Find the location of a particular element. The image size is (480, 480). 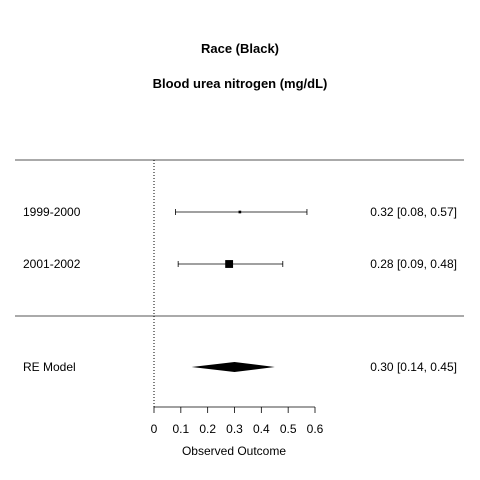

x-tick-label: 0.3 is located at coordinates (234, 429).